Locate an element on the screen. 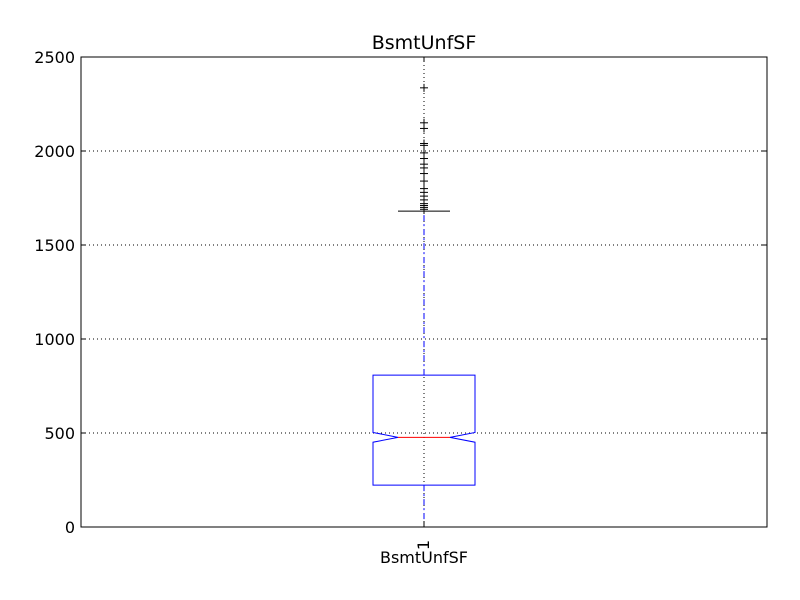 Image resolution: width=800 pixels, height=600 pixels. x-axis-ticks: 1 is located at coordinates (423, 303).